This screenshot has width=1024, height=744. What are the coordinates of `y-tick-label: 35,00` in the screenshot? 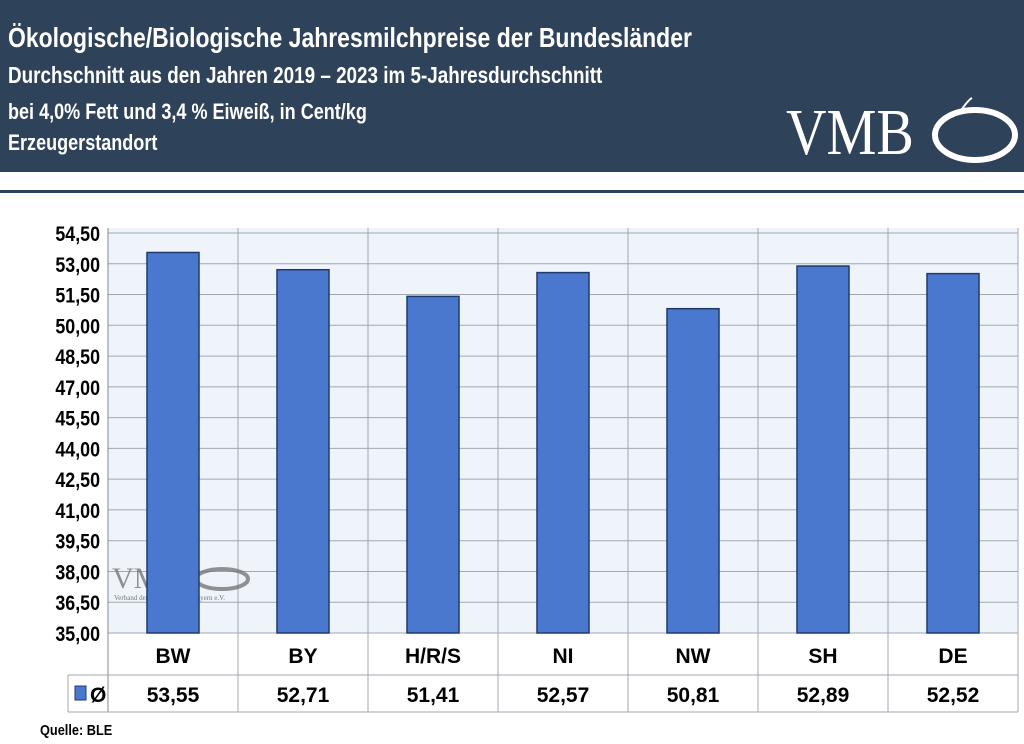 It's located at (77, 635).